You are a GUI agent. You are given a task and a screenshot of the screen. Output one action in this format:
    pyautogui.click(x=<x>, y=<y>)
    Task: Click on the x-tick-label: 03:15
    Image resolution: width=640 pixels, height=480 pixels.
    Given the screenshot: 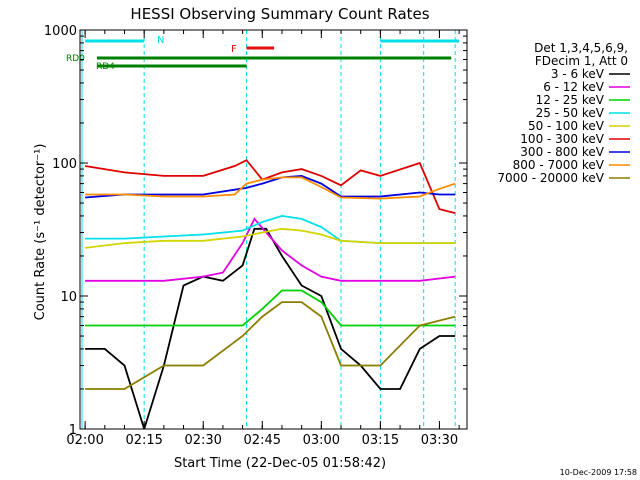 What is the action you would take?
    pyautogui.click(x=380, y=440)
    